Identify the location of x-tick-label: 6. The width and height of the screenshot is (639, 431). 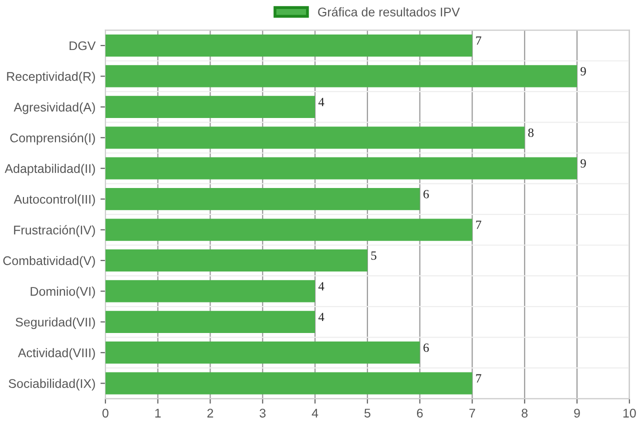
(419, 413).